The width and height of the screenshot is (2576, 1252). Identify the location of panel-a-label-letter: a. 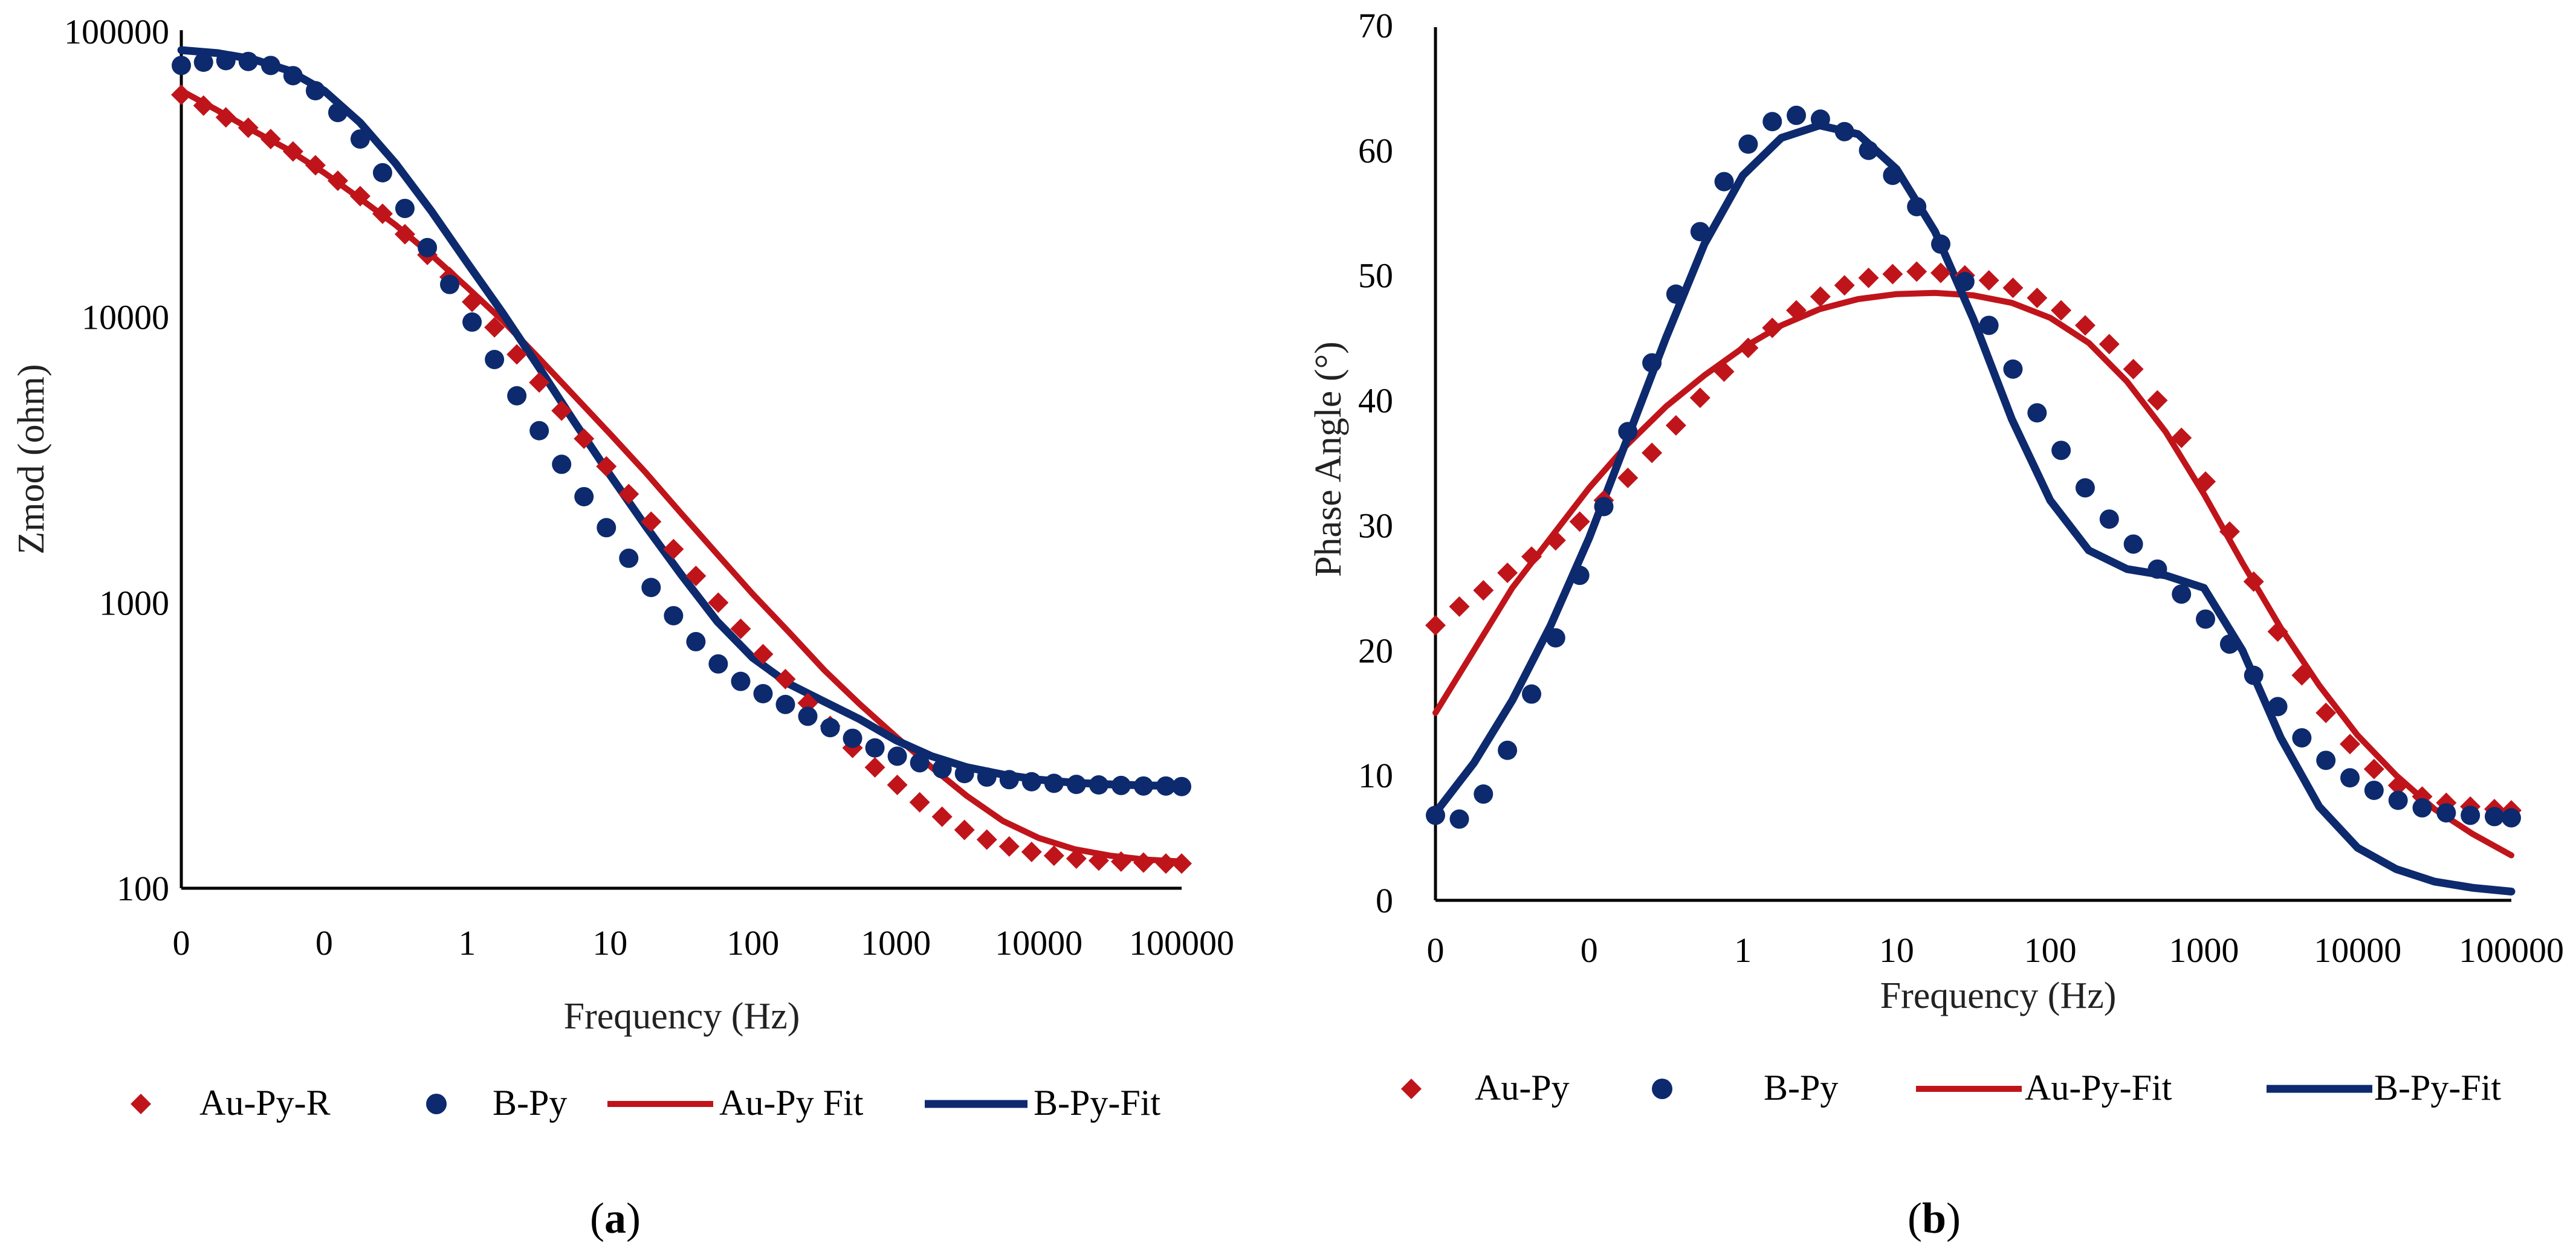
(615, 1218).